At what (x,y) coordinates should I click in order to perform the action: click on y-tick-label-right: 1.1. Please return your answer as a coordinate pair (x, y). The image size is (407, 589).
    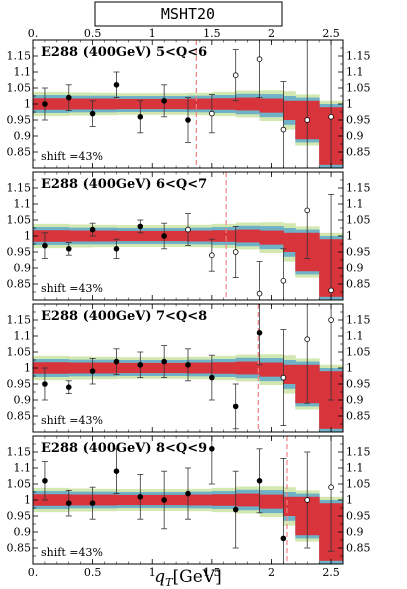
    Looking at the image, I should click on (355, 72).